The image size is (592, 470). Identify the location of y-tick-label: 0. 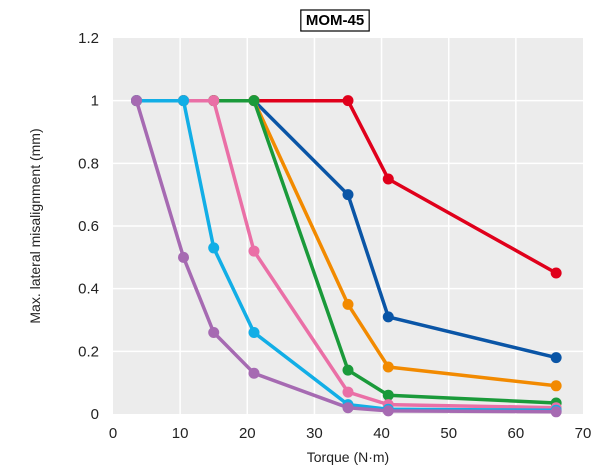
(95, 414).